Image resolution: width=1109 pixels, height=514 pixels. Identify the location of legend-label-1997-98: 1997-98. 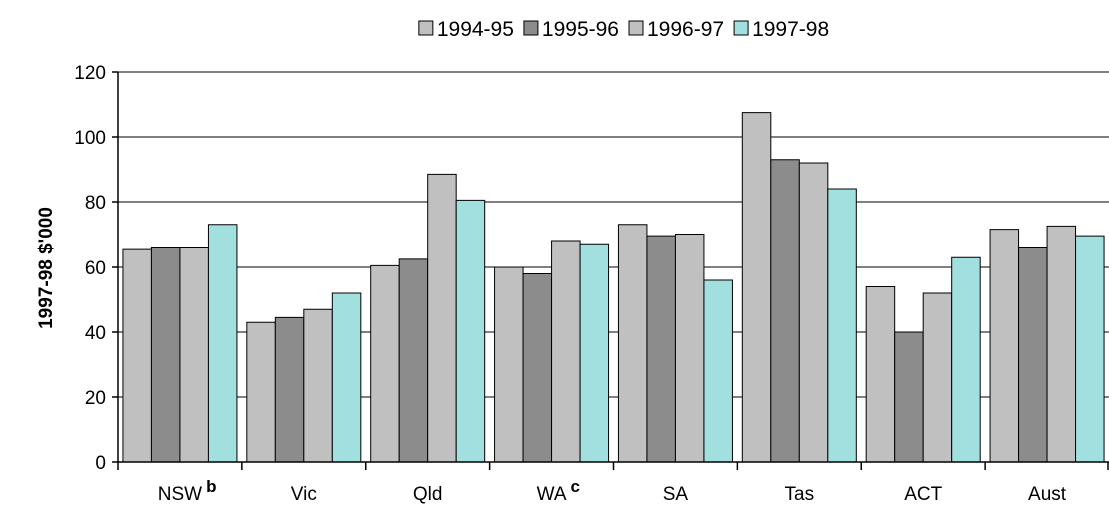
(790, 29).